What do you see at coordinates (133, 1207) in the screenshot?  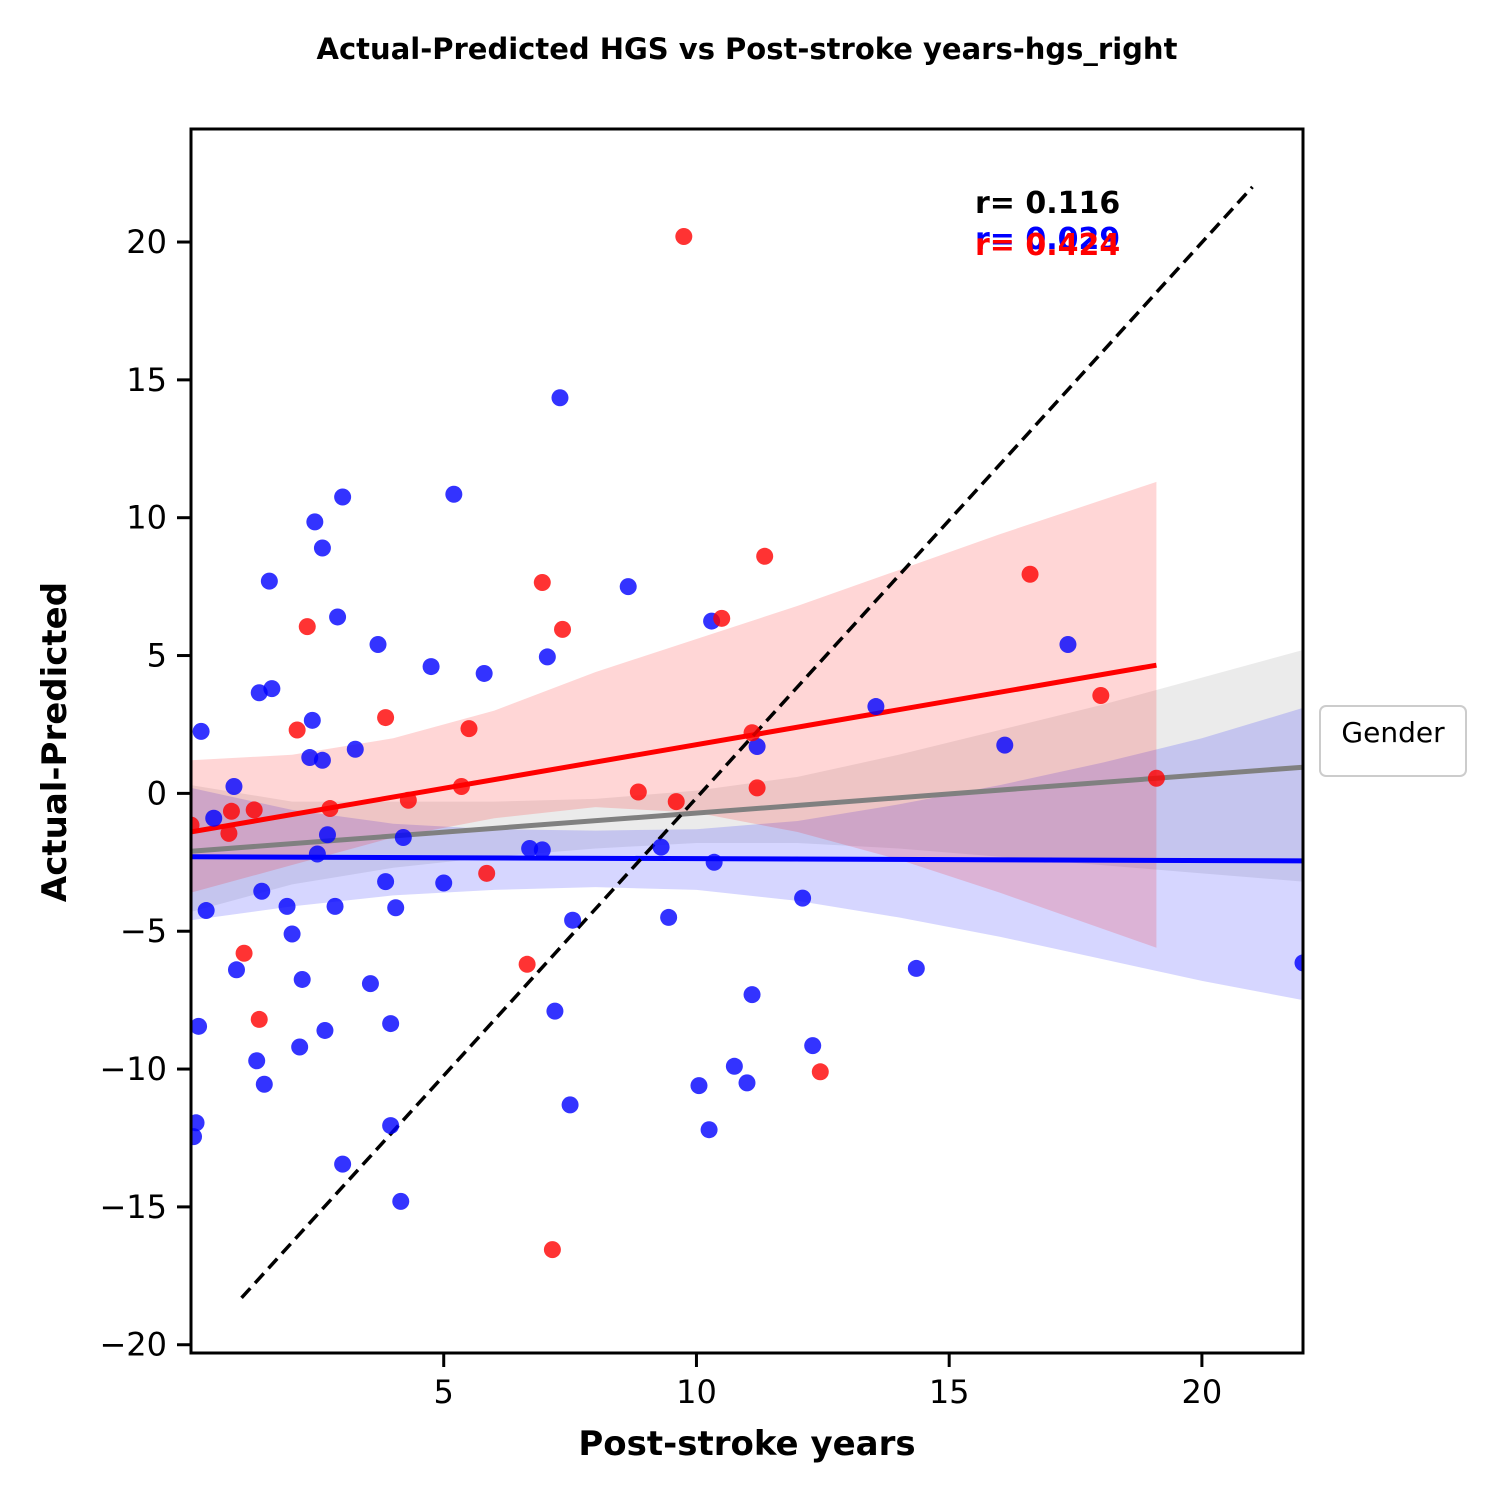 I see `y-tick-label: −15` at bounding box center [133, 1207].